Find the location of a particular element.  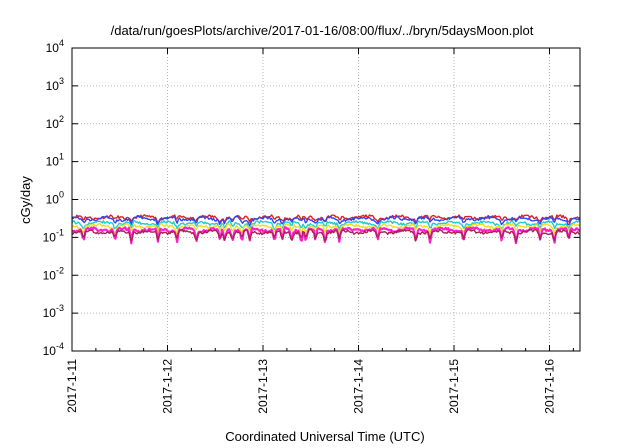

x-tick-label: 2017-1-14 is located at coordinates (359, 386).